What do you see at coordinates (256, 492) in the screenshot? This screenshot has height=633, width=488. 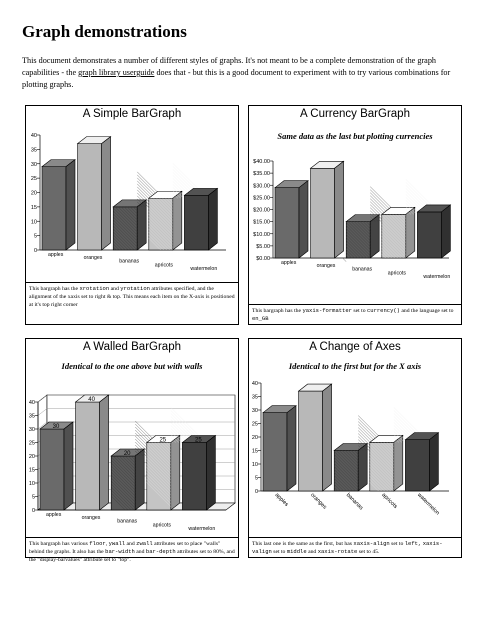 I see `y-tick-label: 0` at bounding box center [256, 492].